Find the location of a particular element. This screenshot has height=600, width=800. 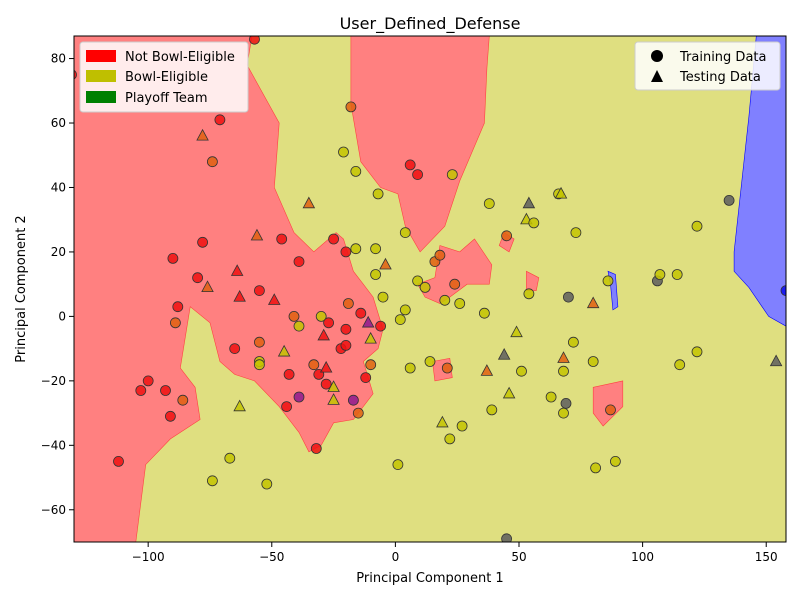

x-tick-label: 50 is located at coordinates (518, 557).